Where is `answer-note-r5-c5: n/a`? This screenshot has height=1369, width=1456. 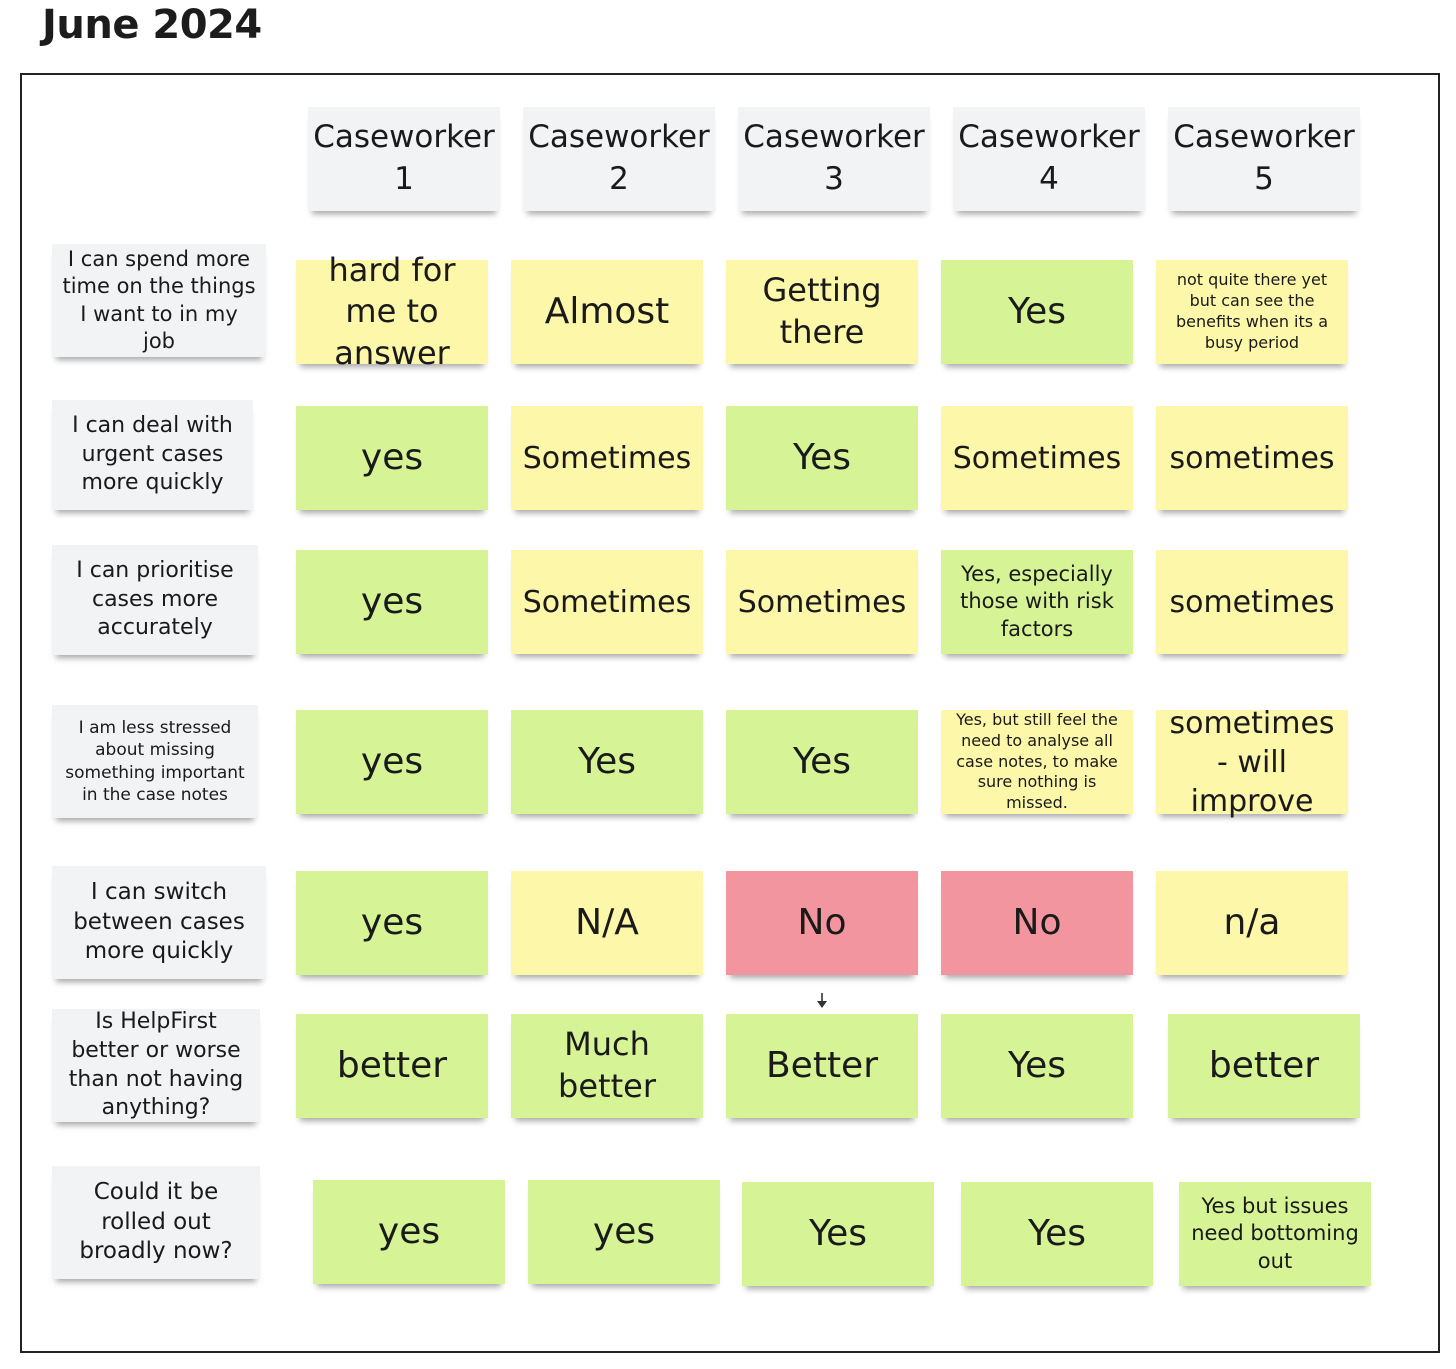
answer-note-r5-c5: n/a is located at coordinates (1252, 923).